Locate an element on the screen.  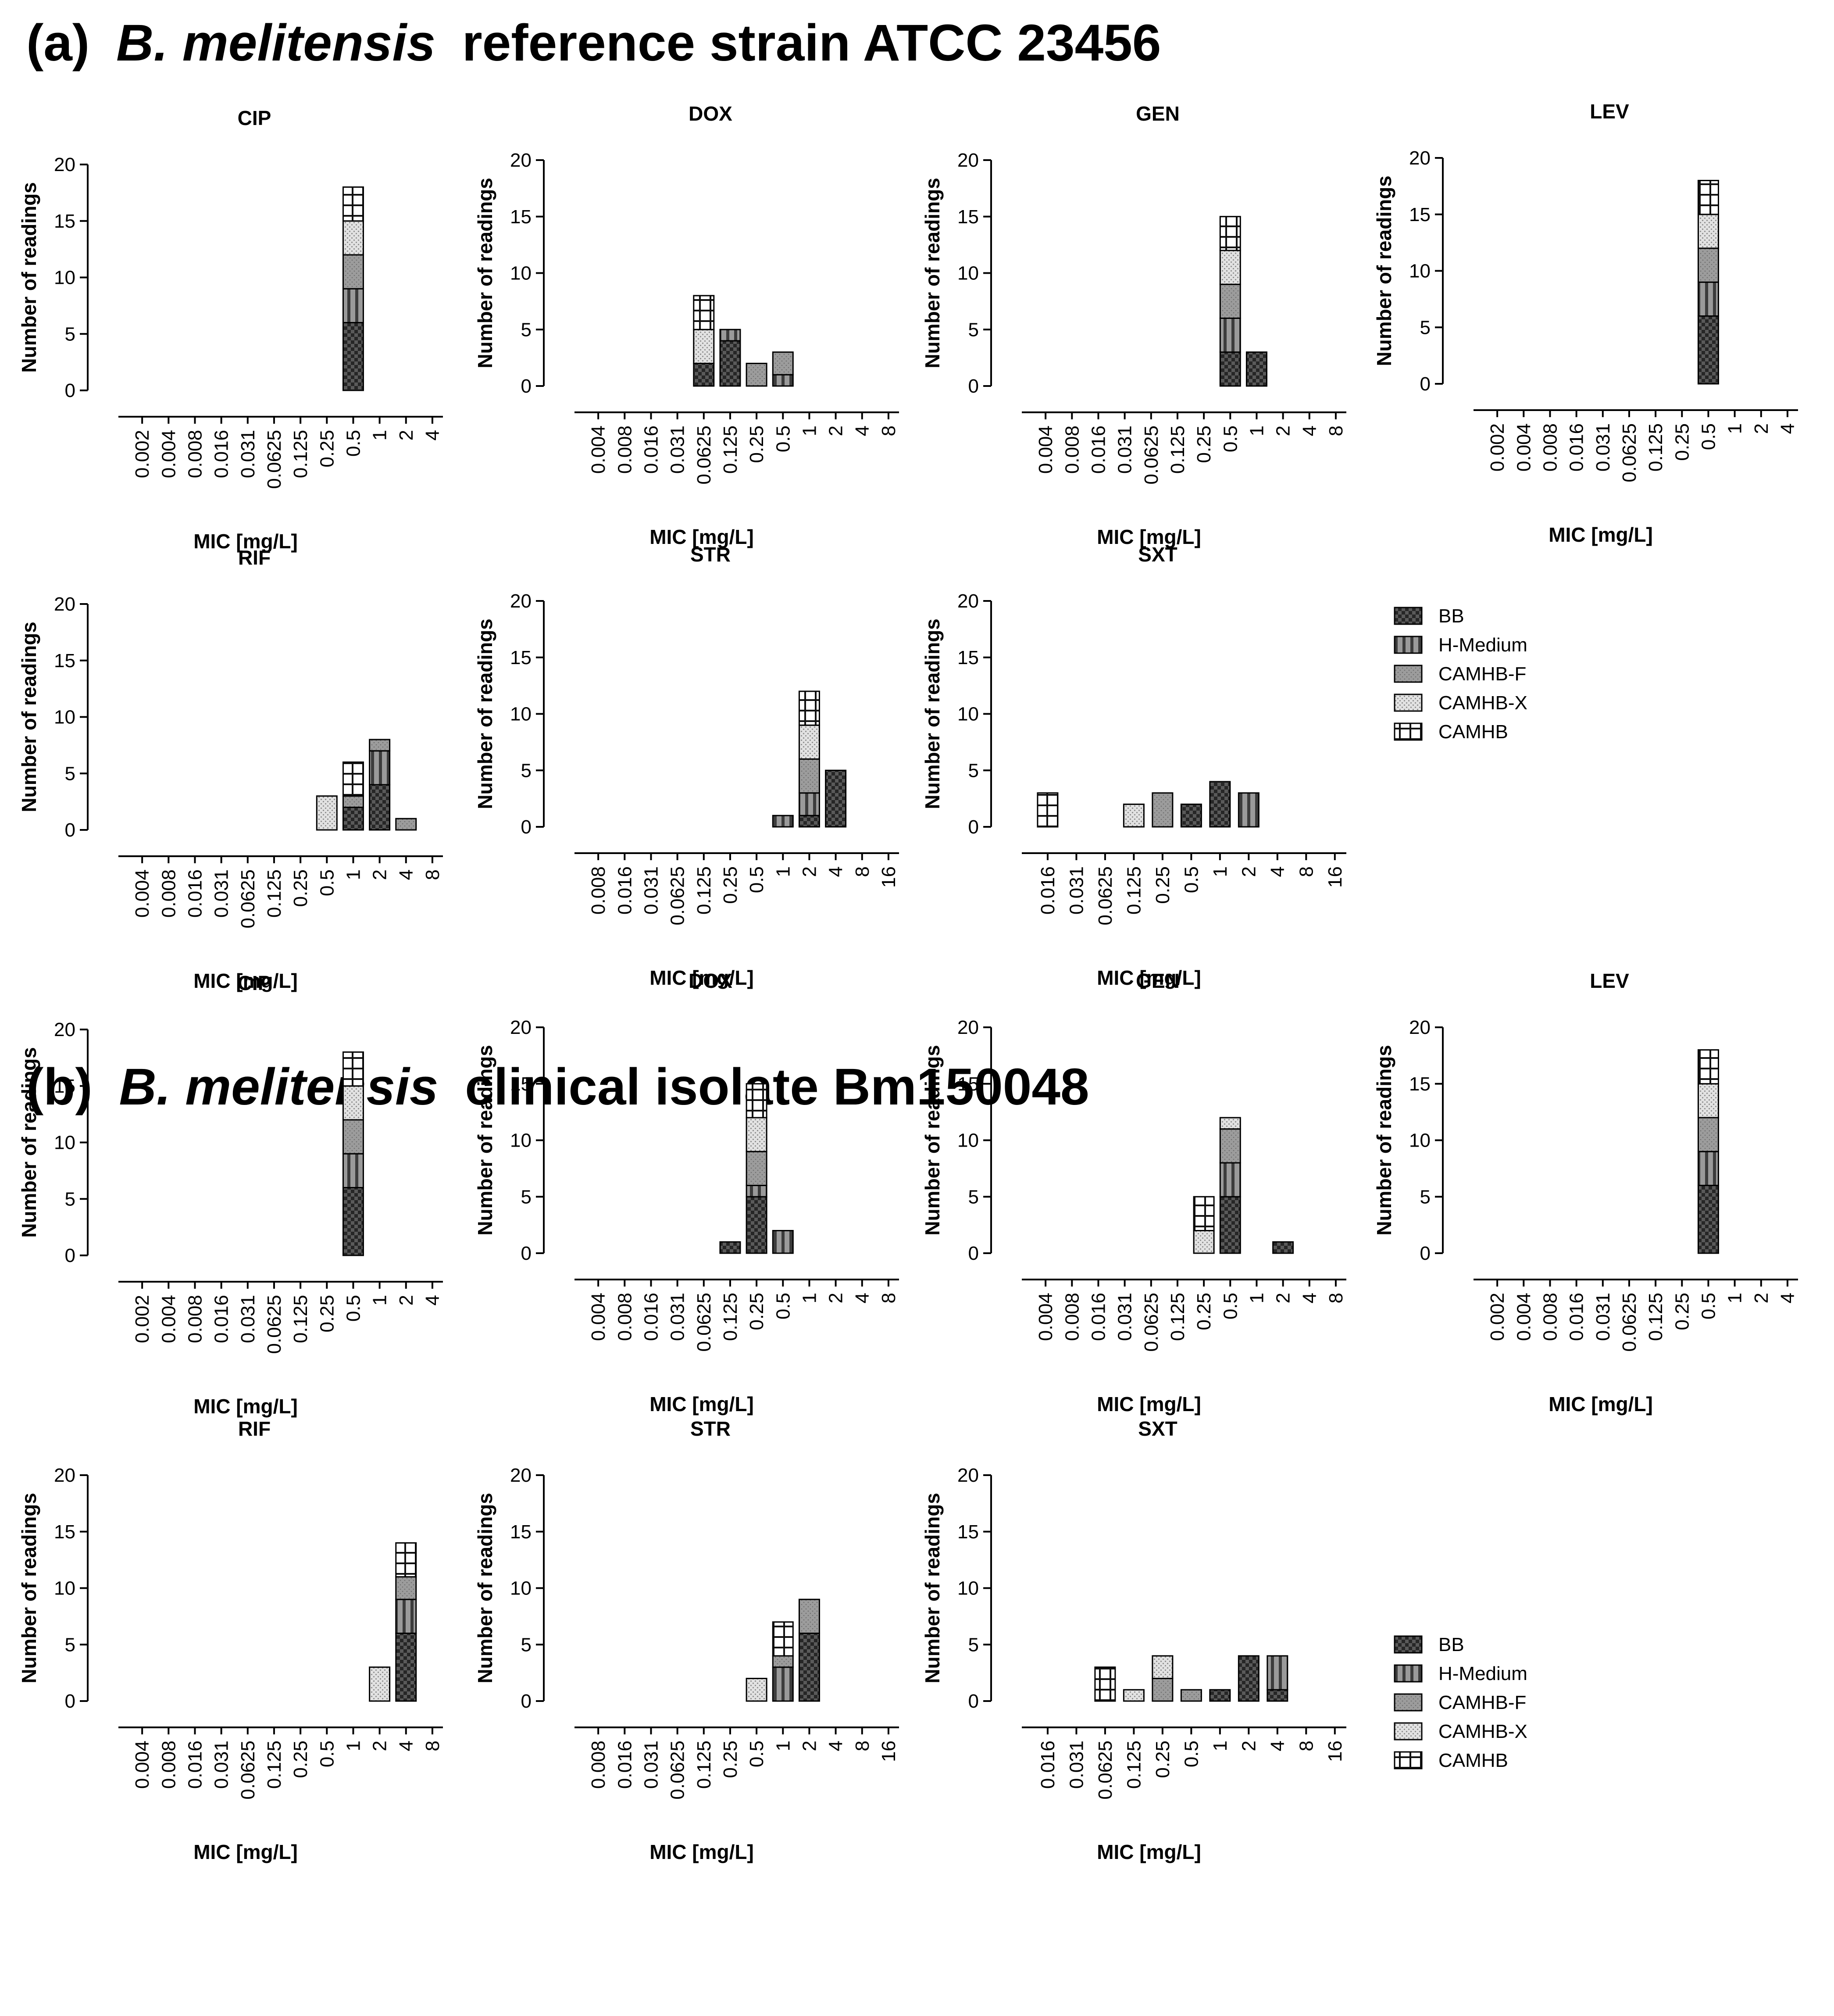
legend-b-label-hmedium: H-Medium is located at coordinates (1482, 1673).